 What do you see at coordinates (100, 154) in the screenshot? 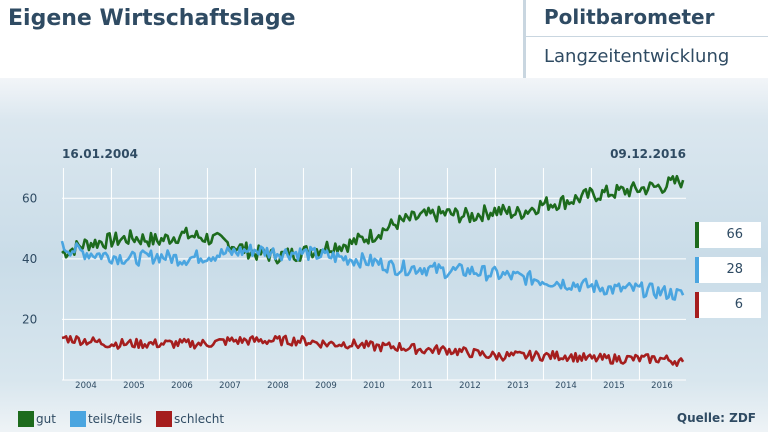
I see `start-date-label: 16.01.2004` at bounding box center [100, 154].